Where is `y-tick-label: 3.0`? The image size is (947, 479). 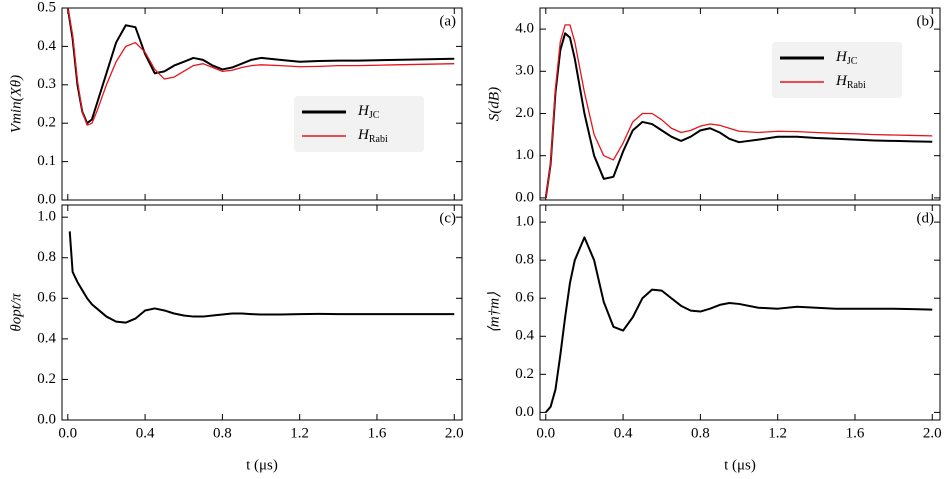 y-tick-label: 3.0 is located at coordinates (524, 71).